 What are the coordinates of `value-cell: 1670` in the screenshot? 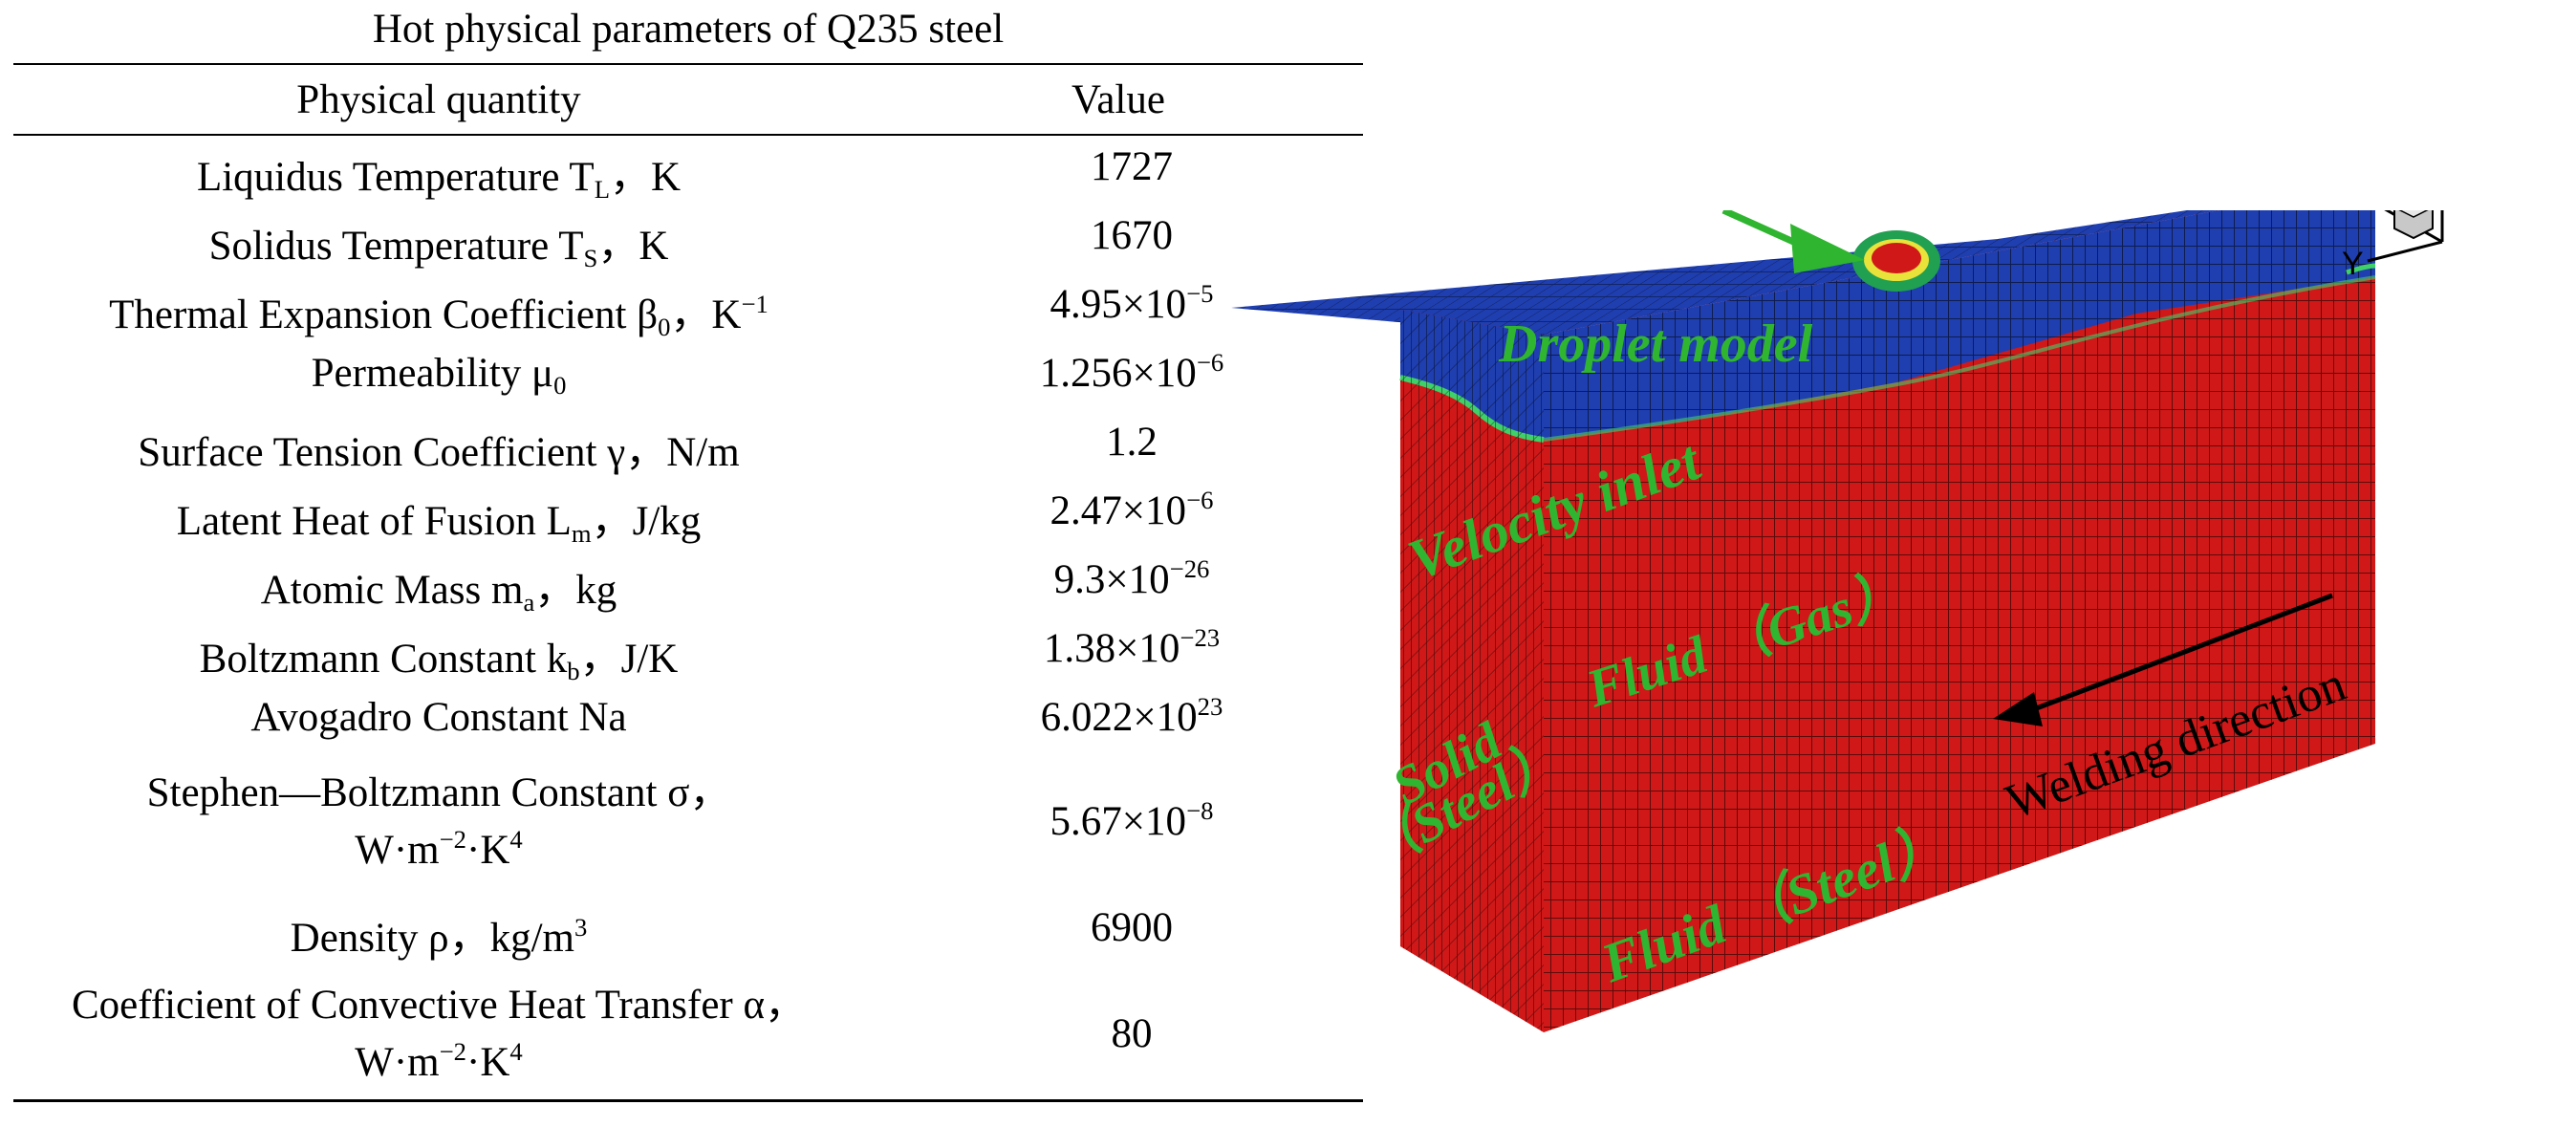 It's located at (1132, 235).